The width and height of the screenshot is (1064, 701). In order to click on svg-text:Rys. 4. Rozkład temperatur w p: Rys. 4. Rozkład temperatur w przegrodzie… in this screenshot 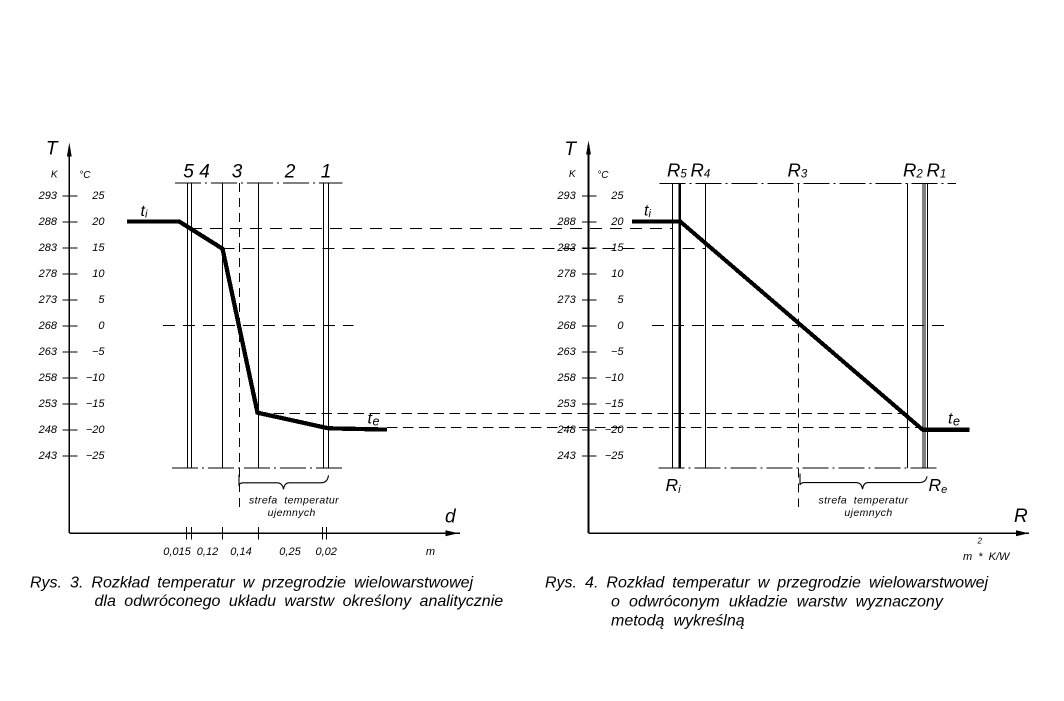, I will do `click(767, 583)`.